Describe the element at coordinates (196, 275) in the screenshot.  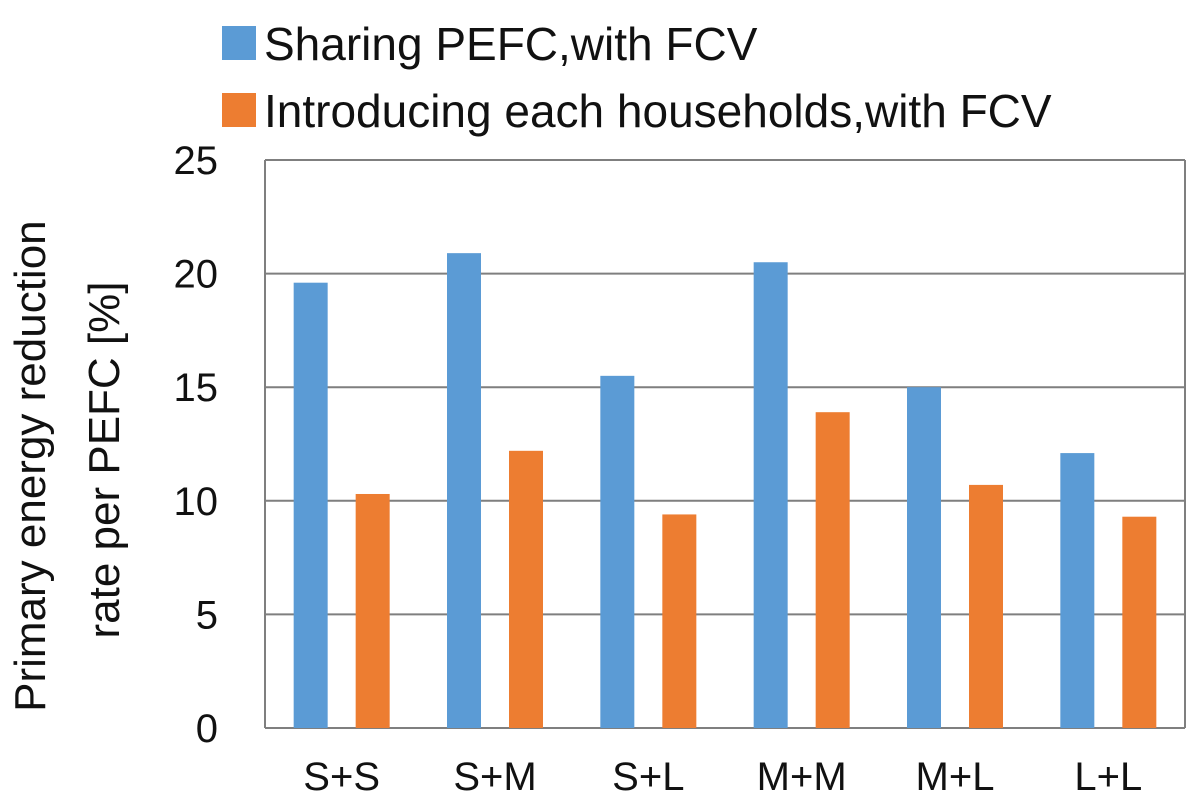
I see `y-tick-label: 20` at that location.